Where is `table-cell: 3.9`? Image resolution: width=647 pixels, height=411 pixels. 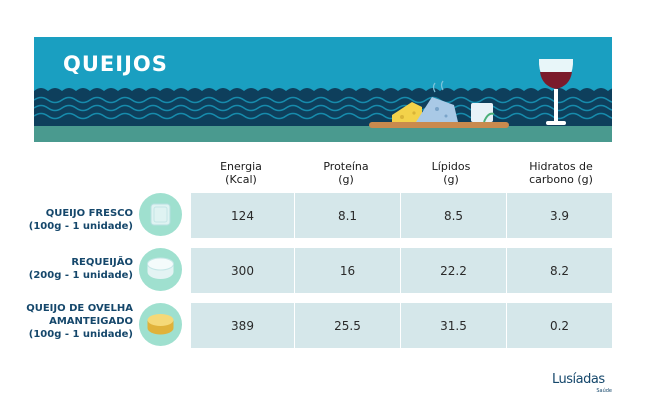 table-cell: 3.9 is located at coordinates (559, 215).